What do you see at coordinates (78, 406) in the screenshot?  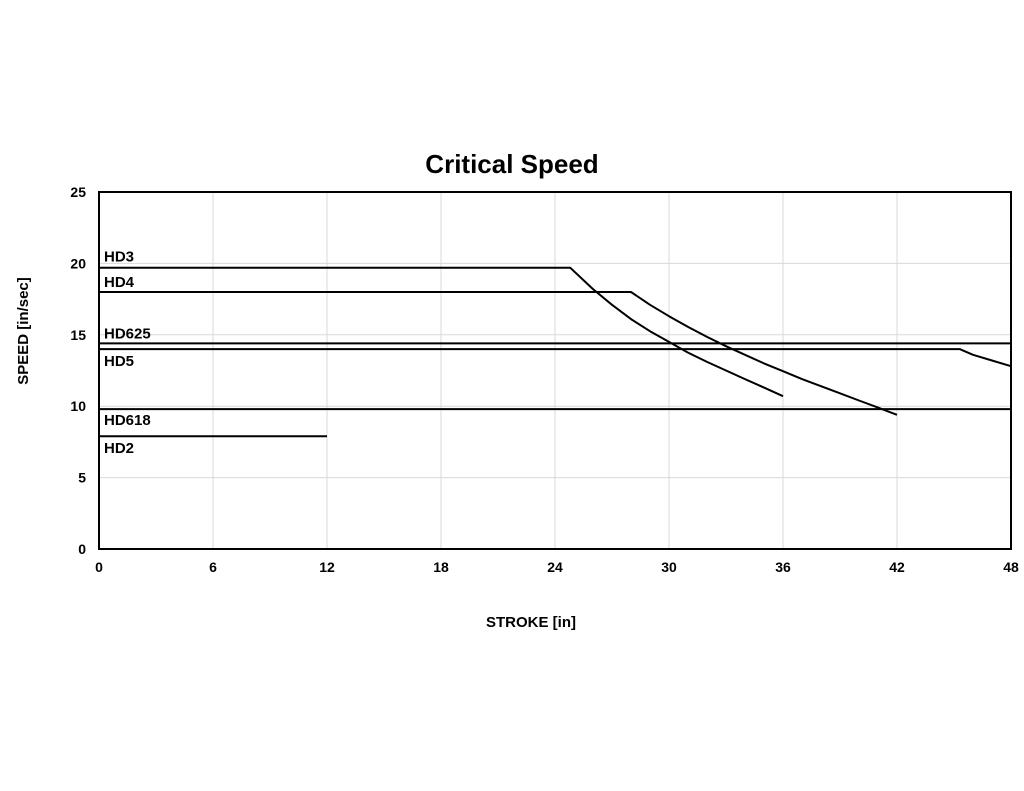 I see `y-tick-label: 10` at bounding box center [78, 406].